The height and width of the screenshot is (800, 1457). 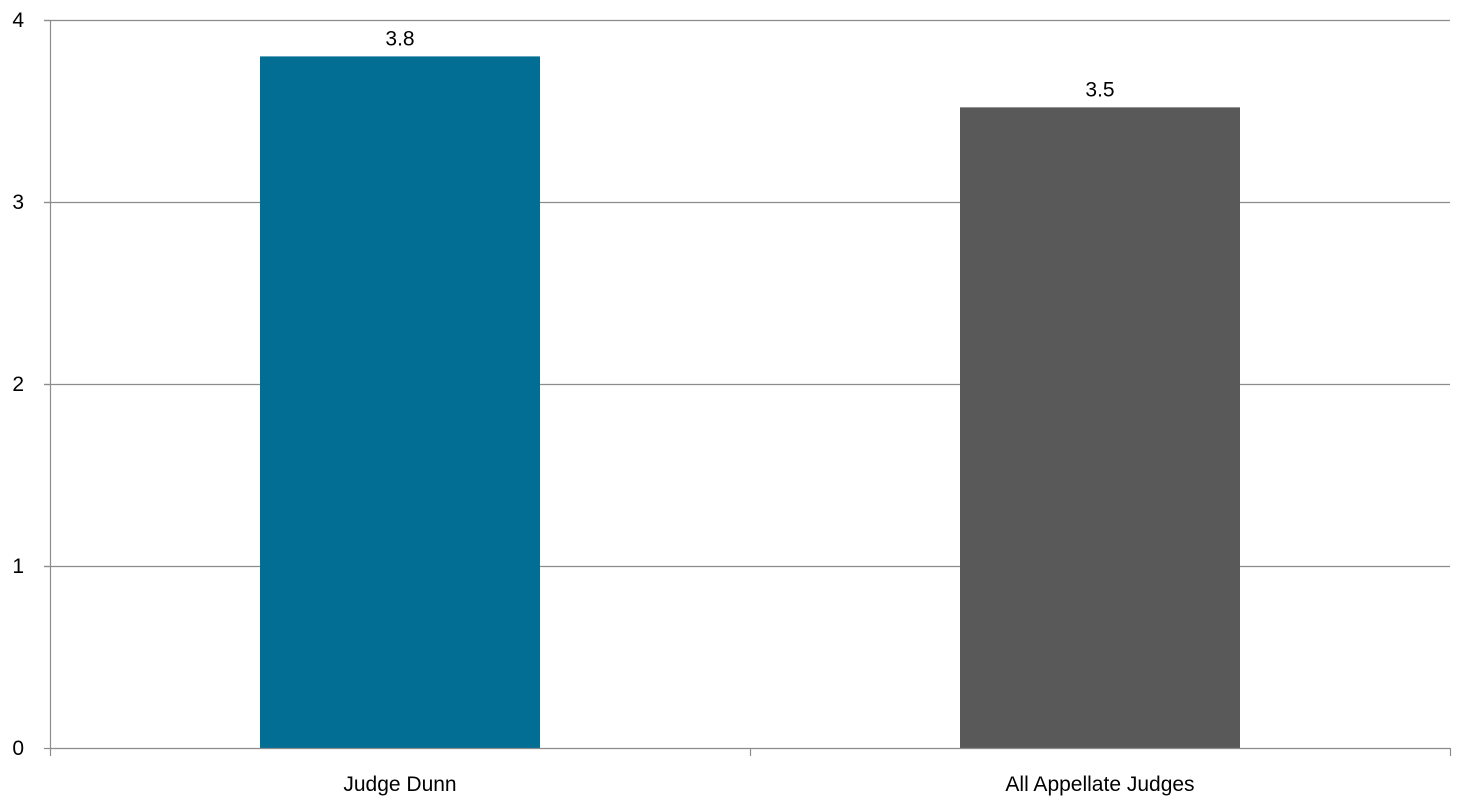 I want to click on data-label: 3.5, so click(x=1099, y=89).